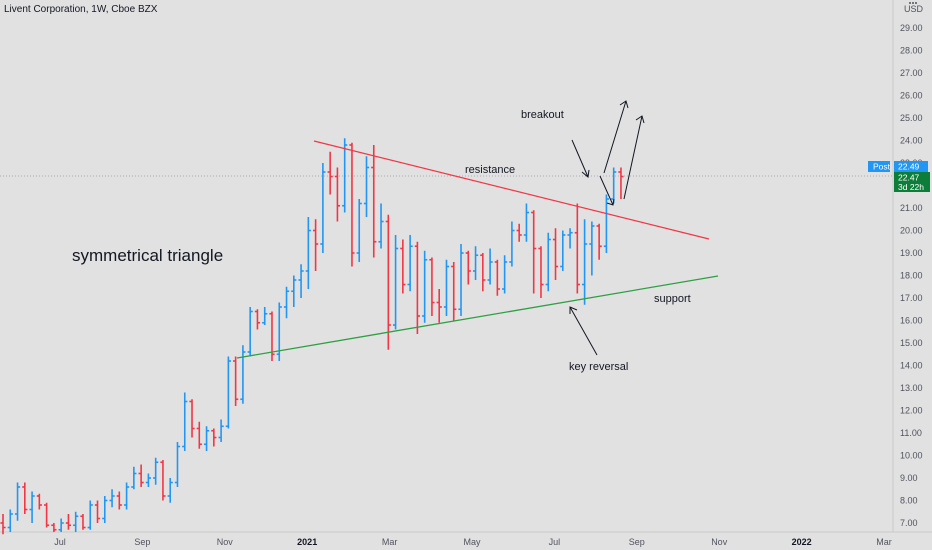 This screenshot has height=550, width=932. I want to click on y-tick-label: 18.00, so click(911, 276).